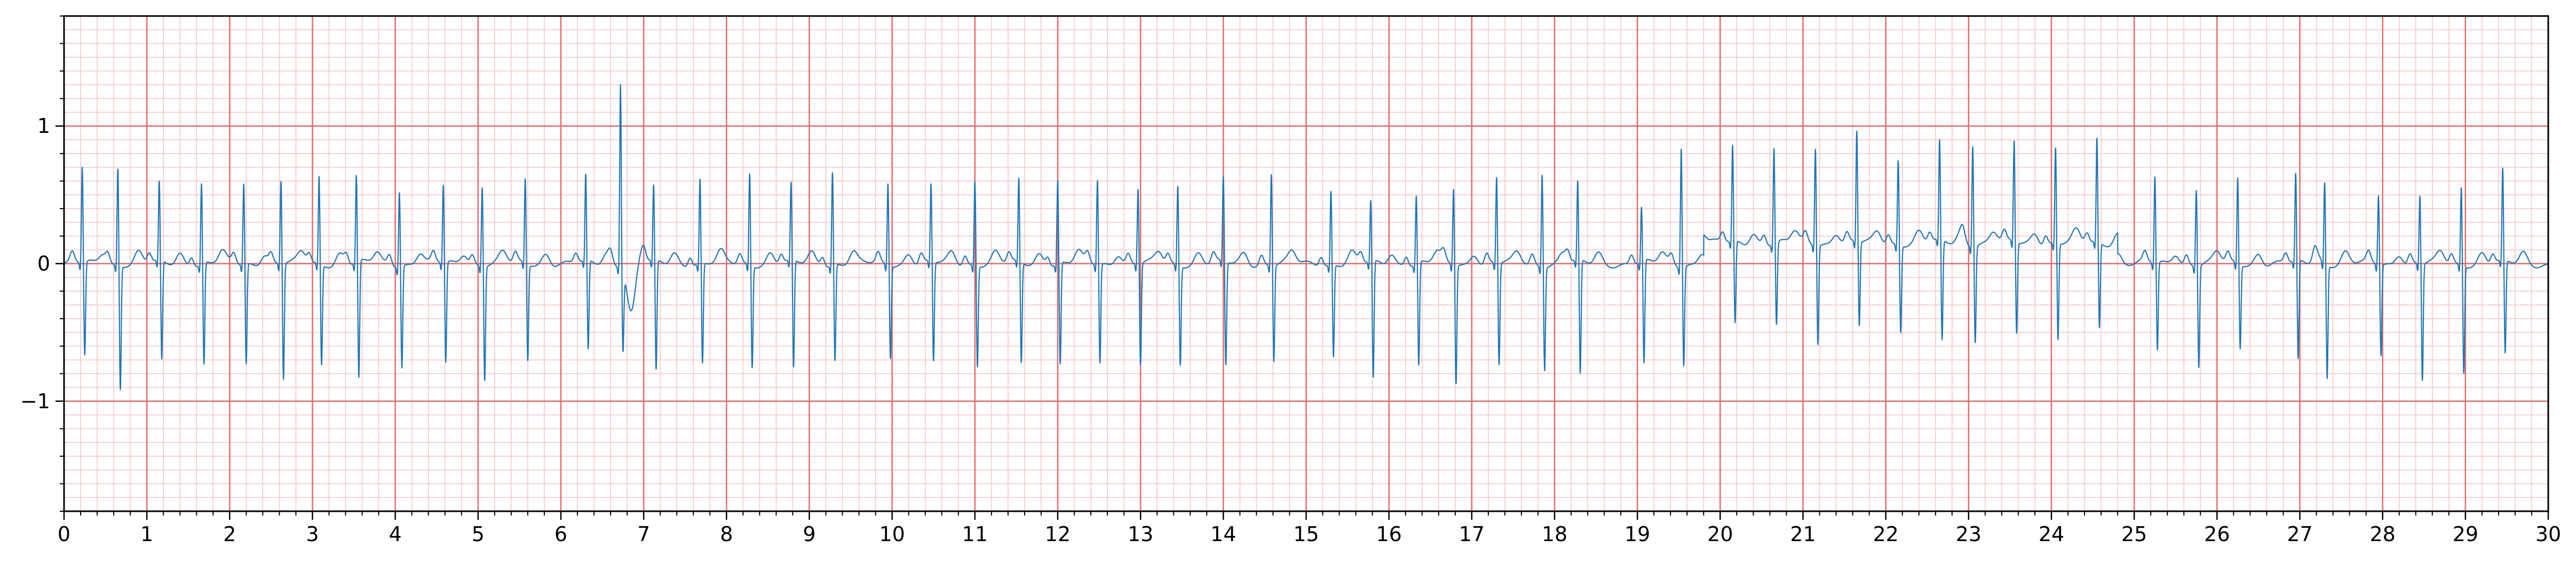  Describe the element at coordinates (892, 534) in the screenshot. I see `x-tick-label: 10` at that location.